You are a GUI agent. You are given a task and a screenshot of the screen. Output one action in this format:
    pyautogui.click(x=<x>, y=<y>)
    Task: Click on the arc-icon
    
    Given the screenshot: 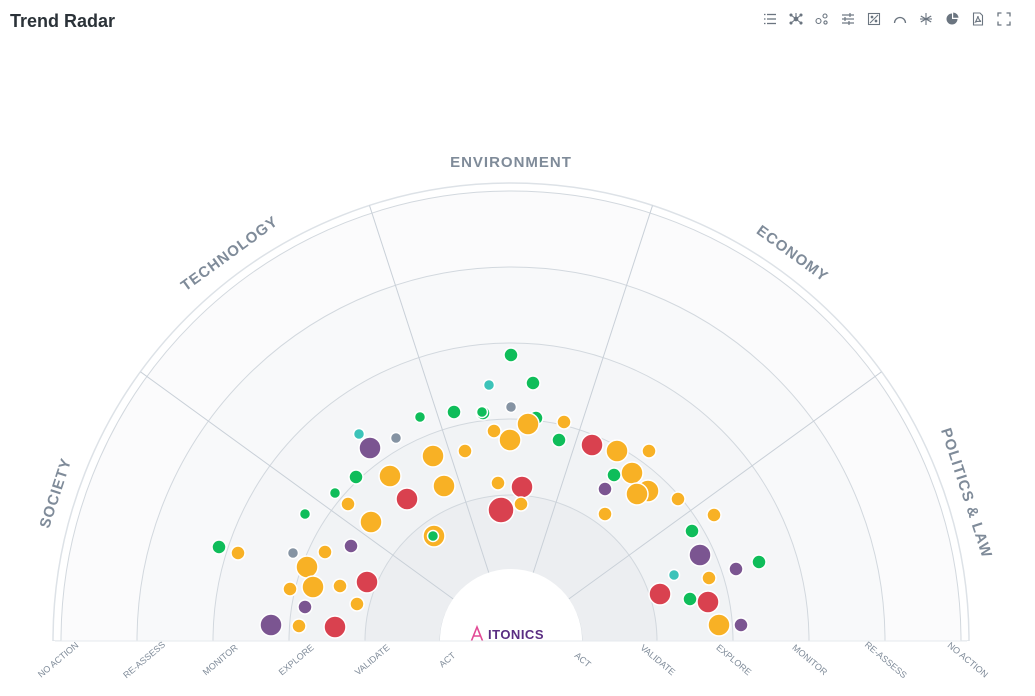 What is the action you would take?
    pyautogui.click(x=900, y=20)
    